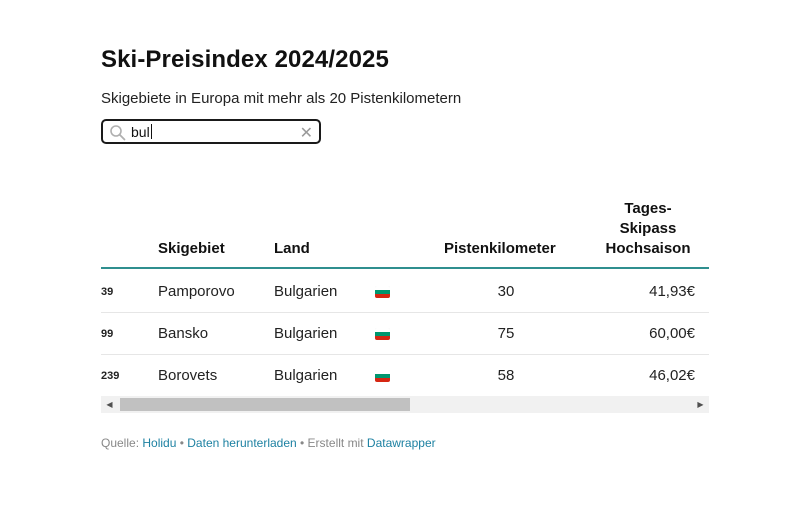  I want to click on column-header-skipass-line3: Hochsaison, so click(648, 248).